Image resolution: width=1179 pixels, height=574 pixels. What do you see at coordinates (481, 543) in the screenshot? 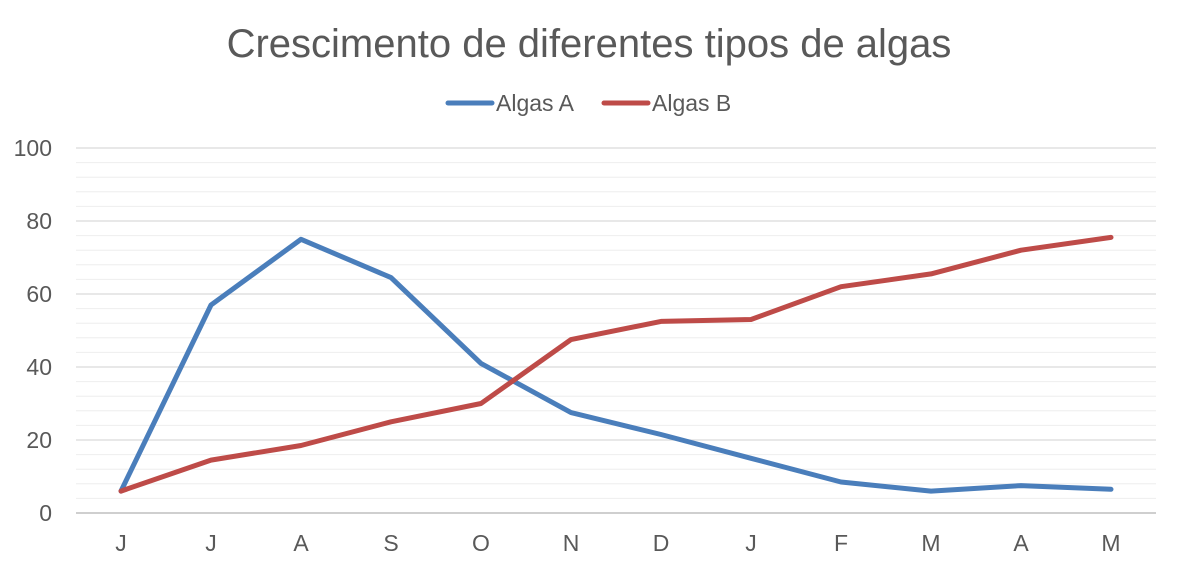
I see `x-tick-label: O` at bounding box center [481, 543].